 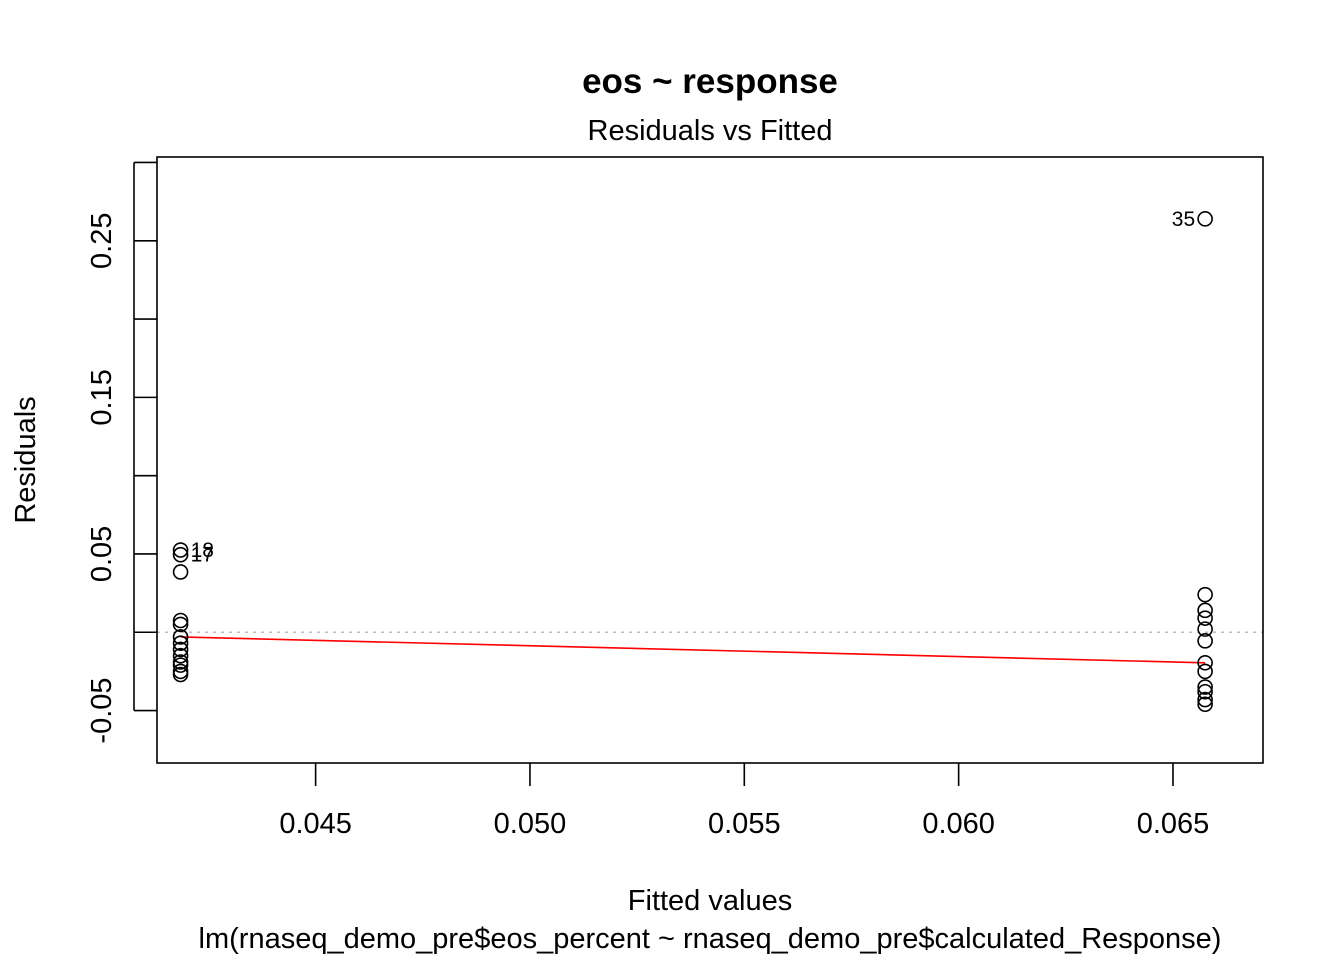 What do you see at coordinates (202, 555) in the screenshot?
I see `point-label: 17` at bounding box center [202, 555].